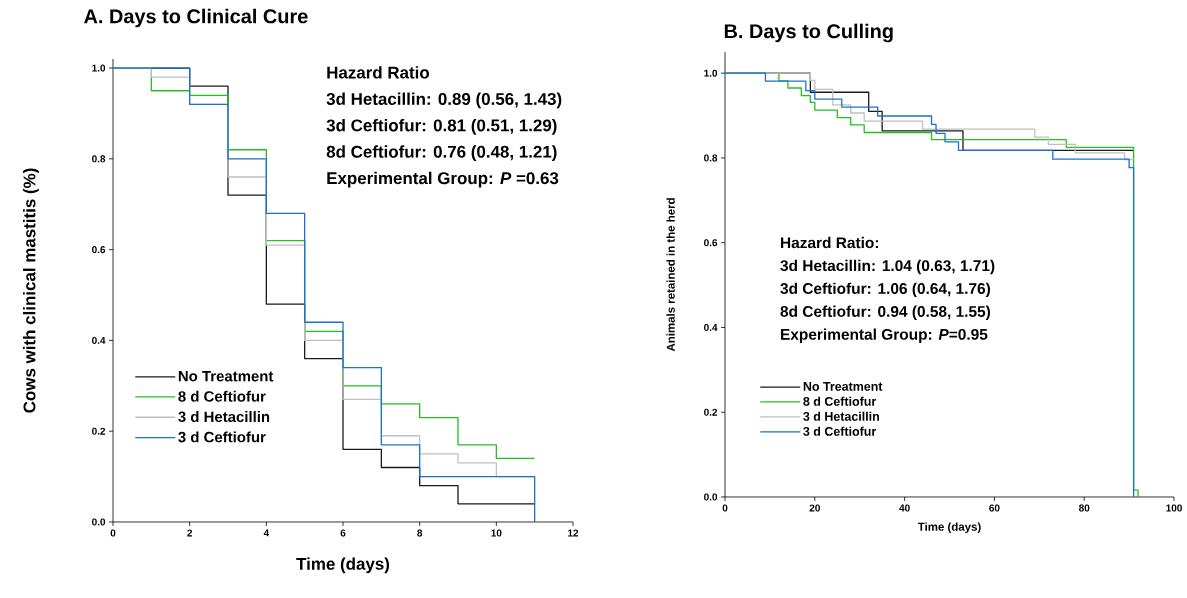  Describe the element at coordinates (190, 533) in the screenshot. I see `x-tick-label: 2` at that location.